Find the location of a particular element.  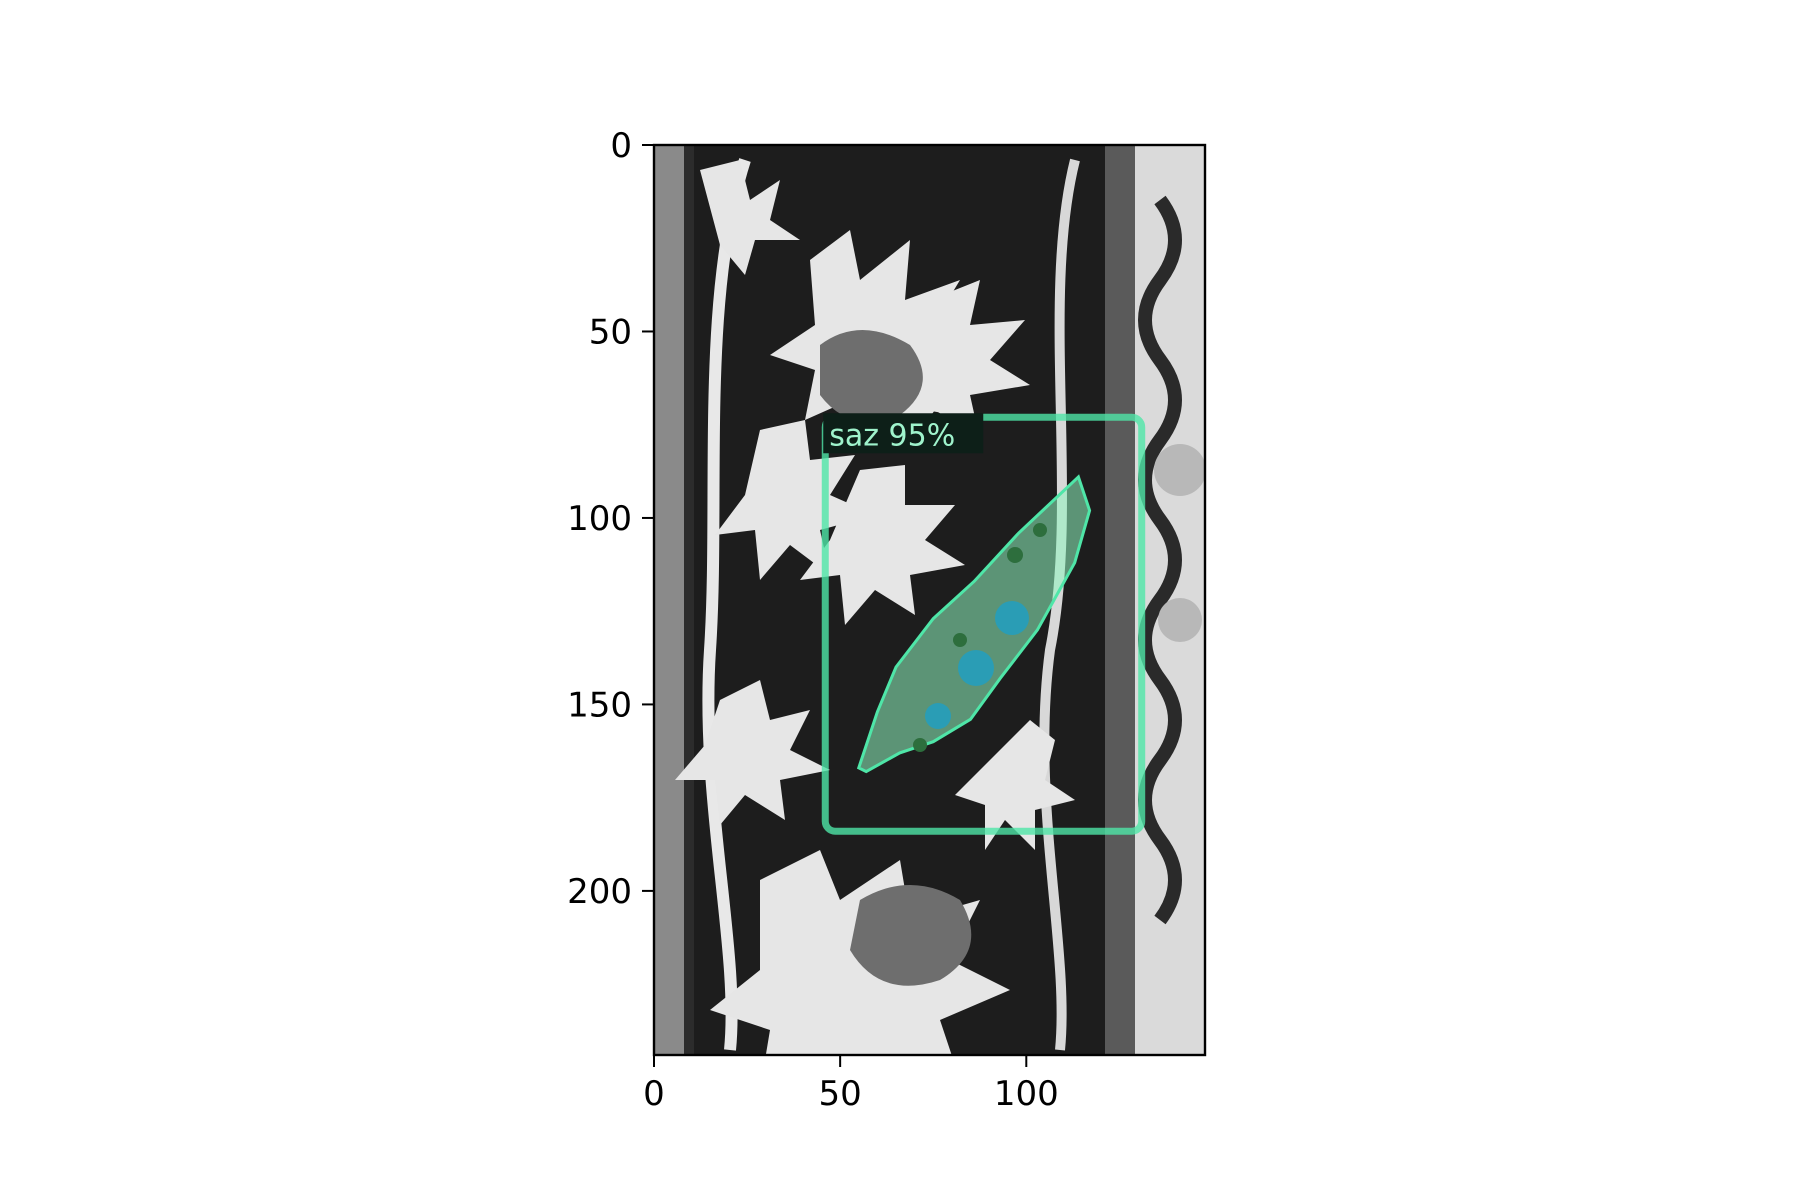

y-tick-label: 200 is located at coordinates (599, 892).